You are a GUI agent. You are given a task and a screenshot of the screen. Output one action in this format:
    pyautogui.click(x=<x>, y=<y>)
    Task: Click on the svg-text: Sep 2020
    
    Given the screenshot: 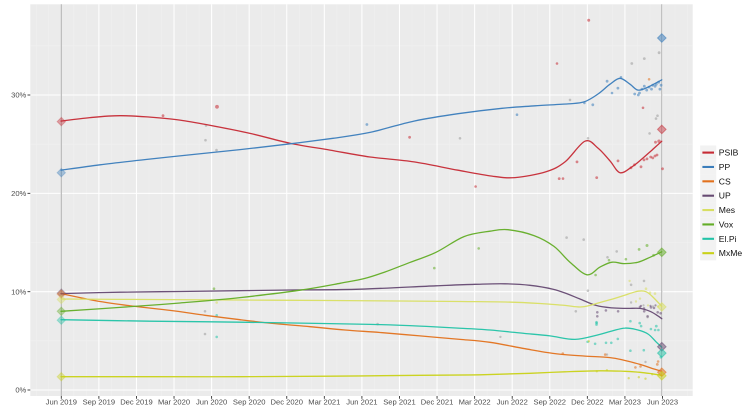 What is the action you would take?
    pyautogui.click(x=249, y=401)
    